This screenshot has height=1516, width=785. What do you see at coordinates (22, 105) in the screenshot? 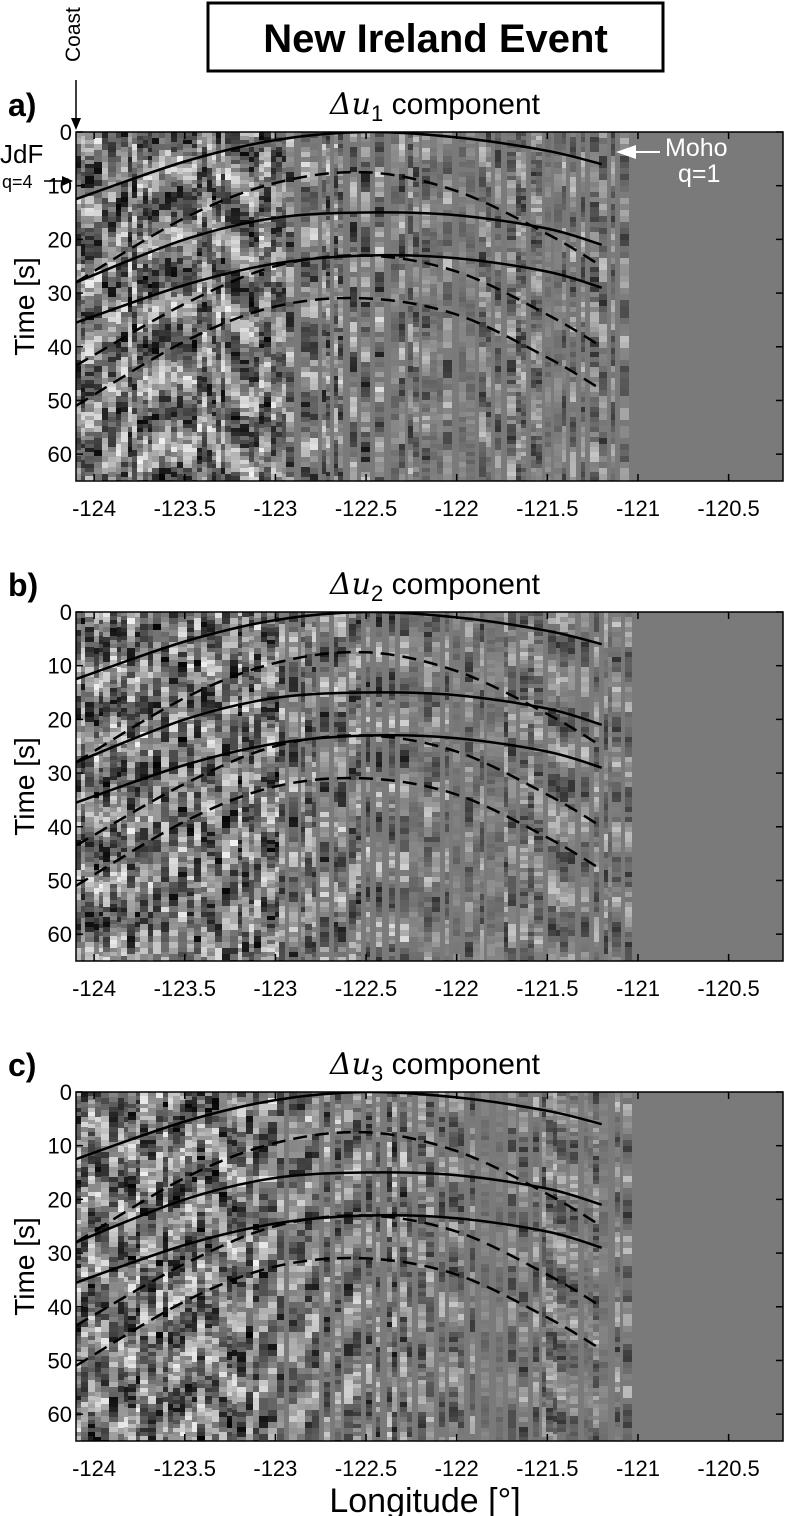
I see `panel-label: a)` at bounding box center [22, 105].